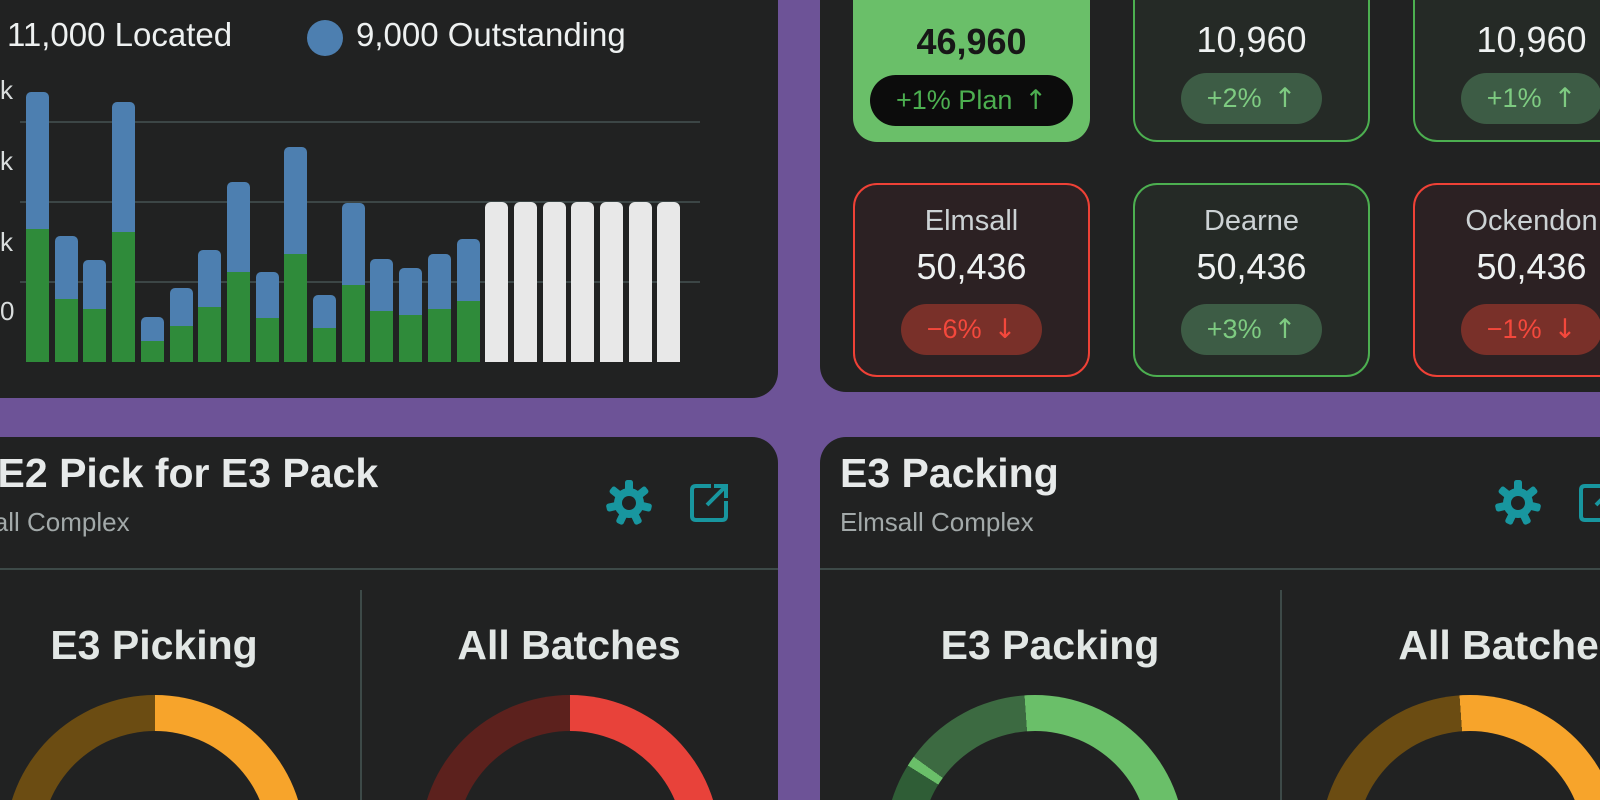 Image resolution: width=1600 pixels, height=800 pixels. I want to click on kpi-value: 46,960, so click(971, 41).